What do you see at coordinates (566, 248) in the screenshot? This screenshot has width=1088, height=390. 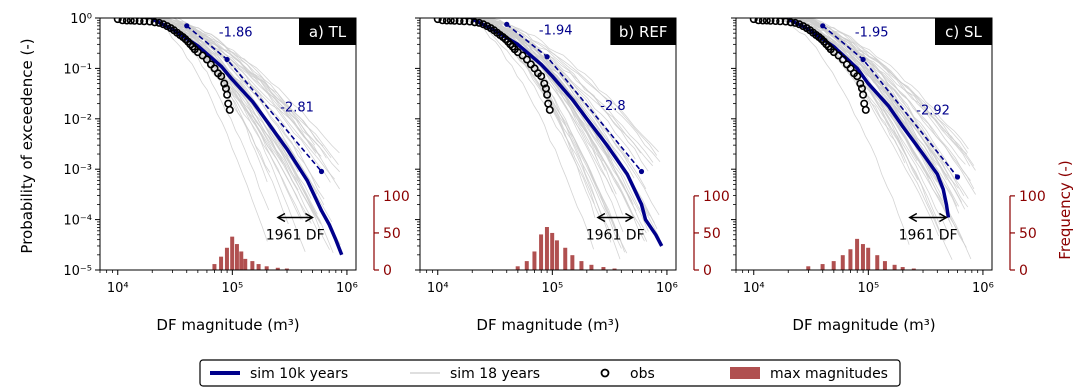 I see `histogram` at bounding box center [566, 248].